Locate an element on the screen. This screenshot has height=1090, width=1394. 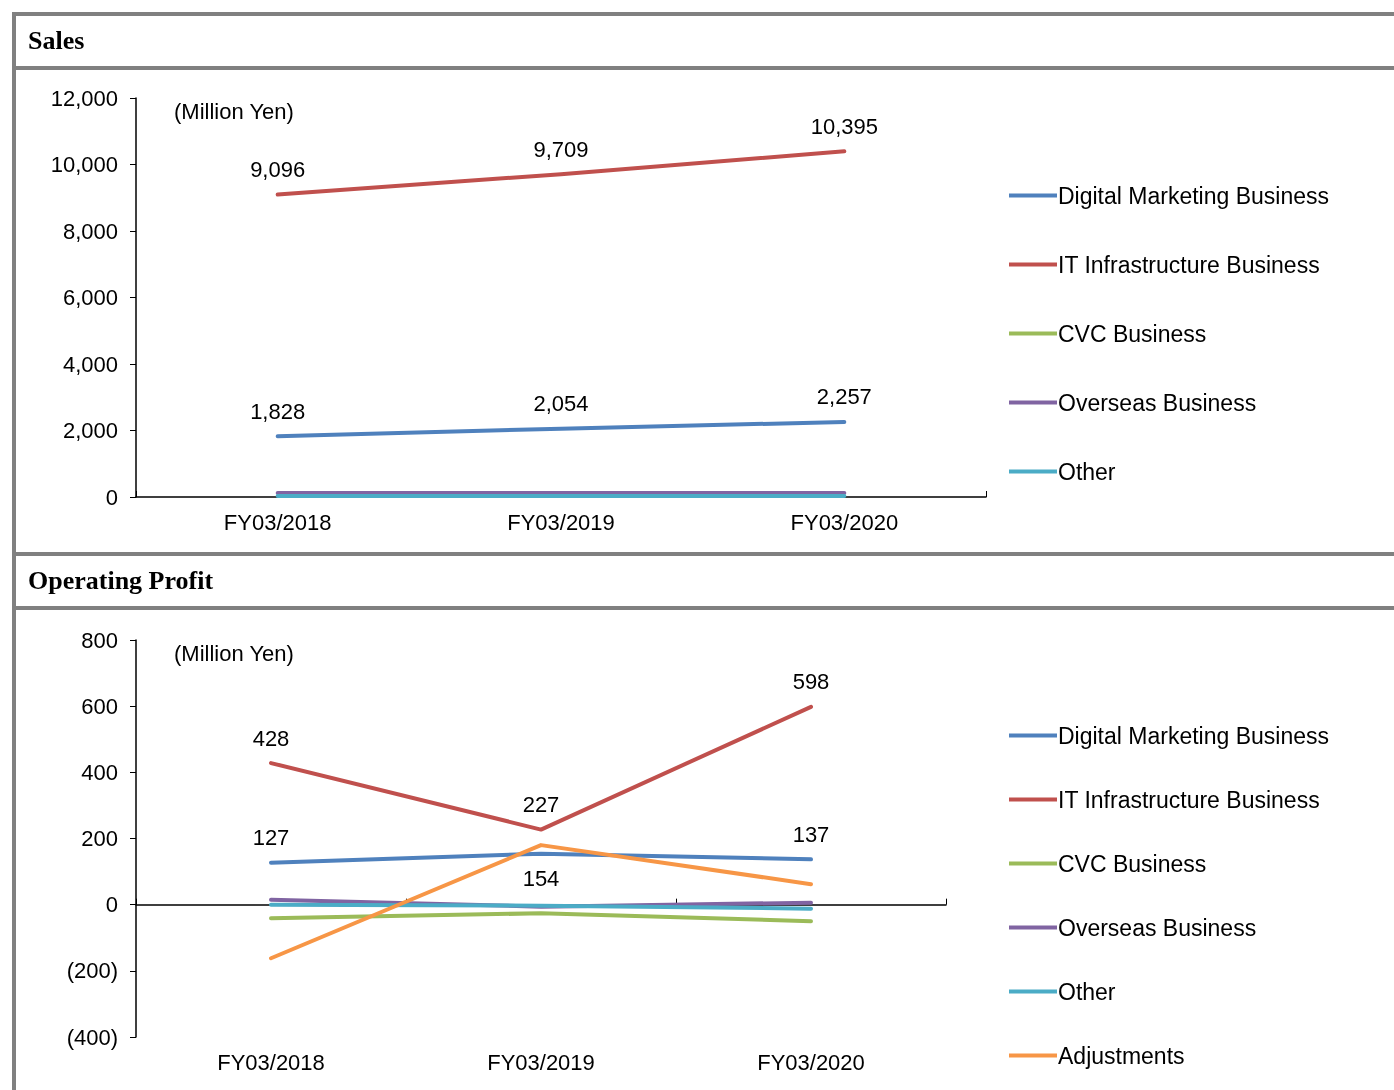
y-tick-label: (400) is located at coordinates (92, 1037).